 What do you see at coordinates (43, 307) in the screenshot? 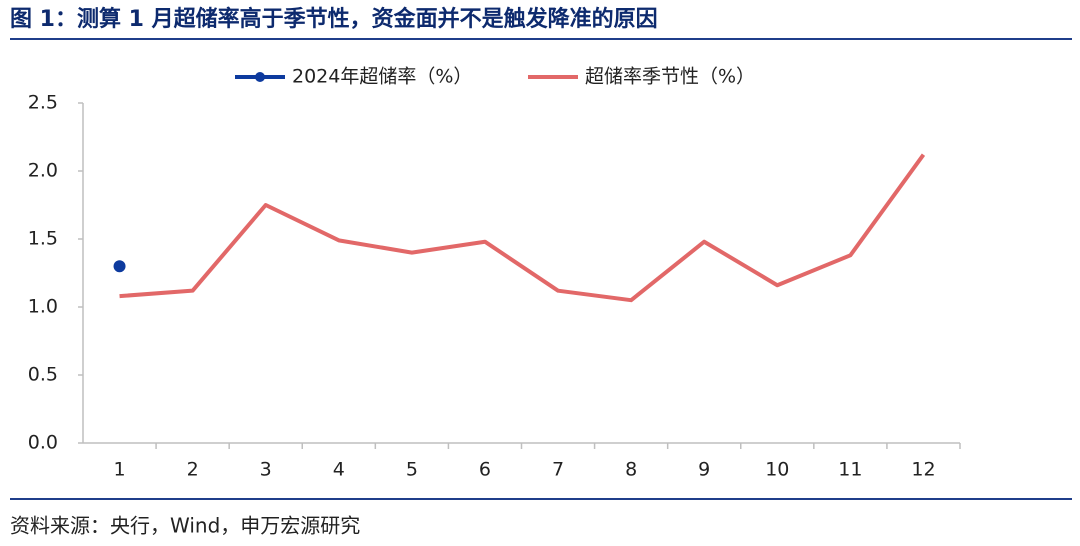
I see `y-tick-label: 1.0` at bounding box center [43, 307].